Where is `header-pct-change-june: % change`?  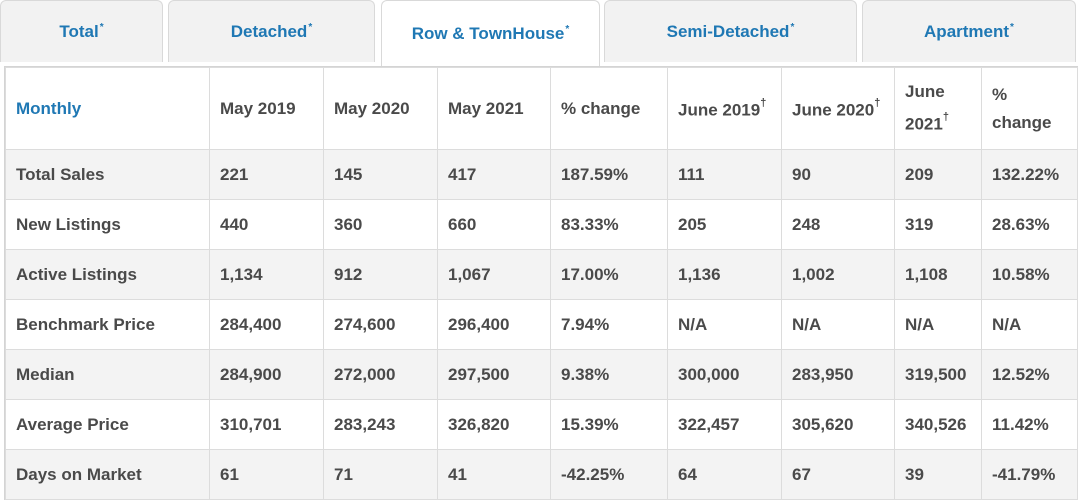 header-pct-change-june: % change is located at coordinates (1029, 108).